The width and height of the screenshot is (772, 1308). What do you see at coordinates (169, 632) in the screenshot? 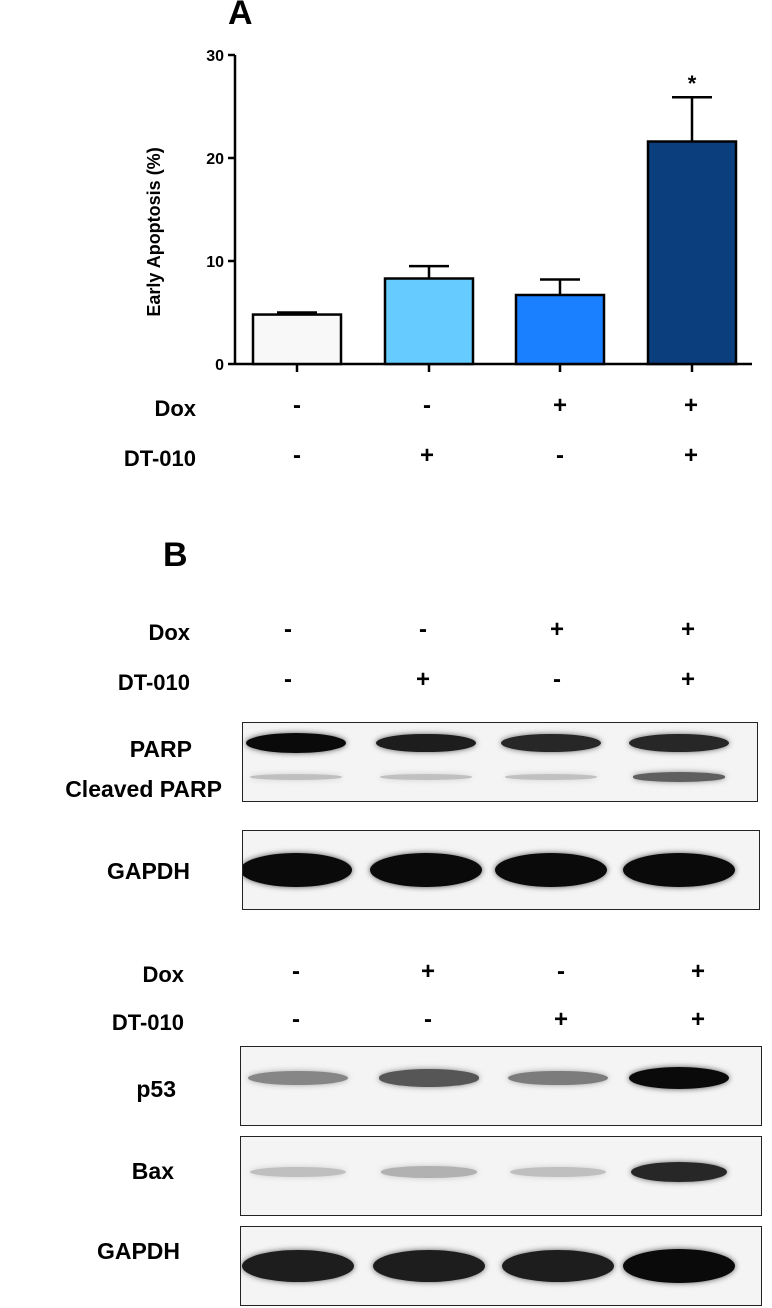
I see `panel-b-top-dox-label: Dox` at bounding box center [169, 632].